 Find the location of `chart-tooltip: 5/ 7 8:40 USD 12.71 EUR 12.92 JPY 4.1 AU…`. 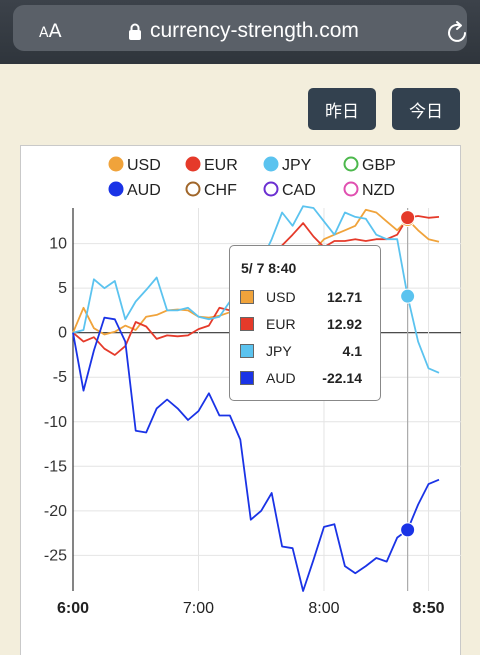

chart-tooltip: 5/ 7 8:40 USD 12.71 EUR 12.92 JPY 4.1 AU… is located at coordinates (305, 323).